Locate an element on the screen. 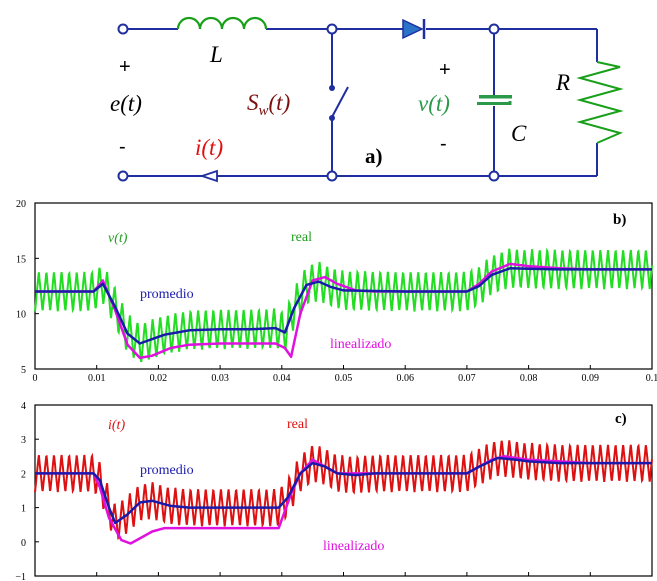  voltage-xtick-label: 0 is located at coordinates (35, 378).